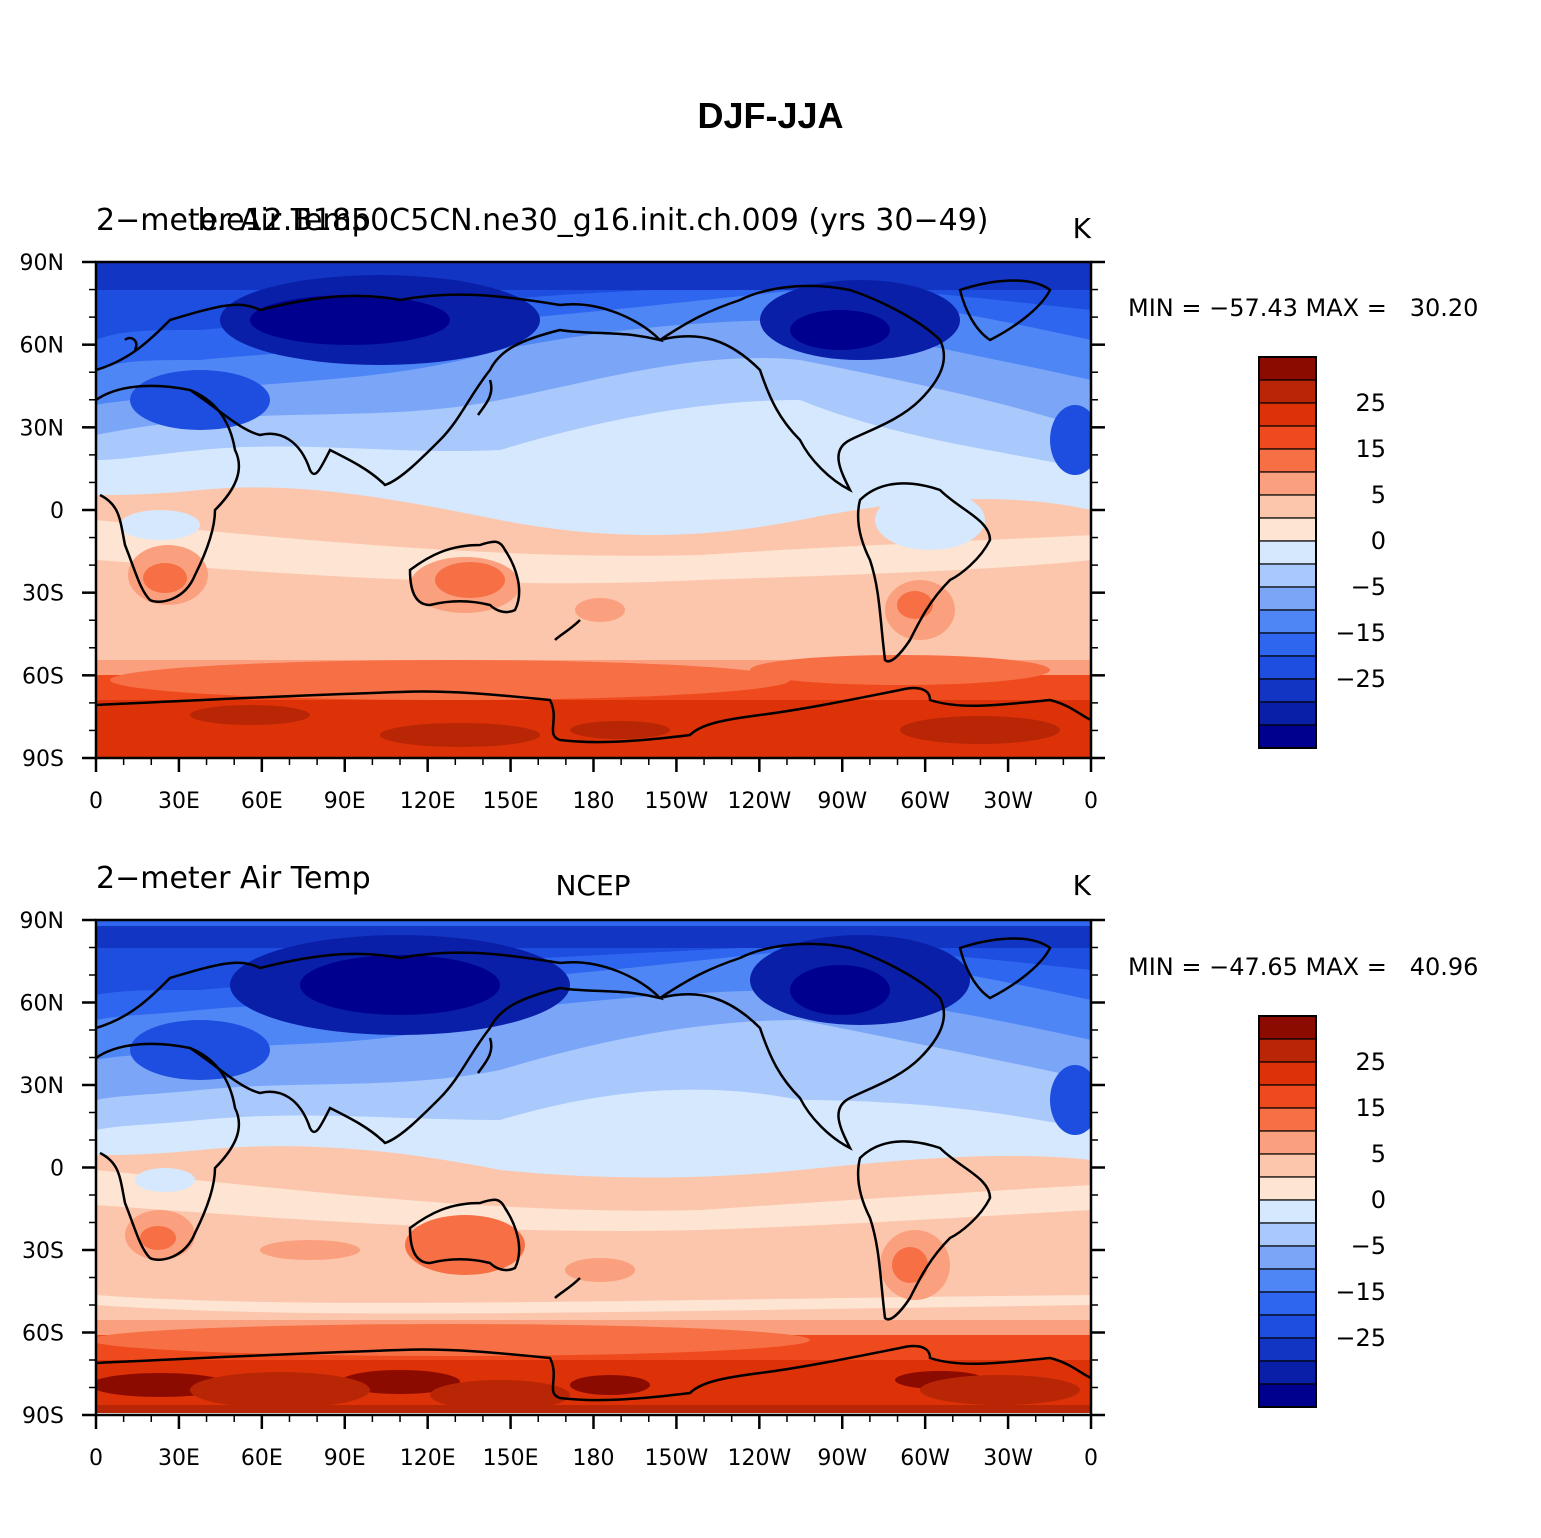 This screenshot has height=1538, width=1541. What do you see at coordinates (233, 220) in the screenshot?
I see `panel-1-left-title: 2−meter Air Temp` at bounding box center [233, 220].